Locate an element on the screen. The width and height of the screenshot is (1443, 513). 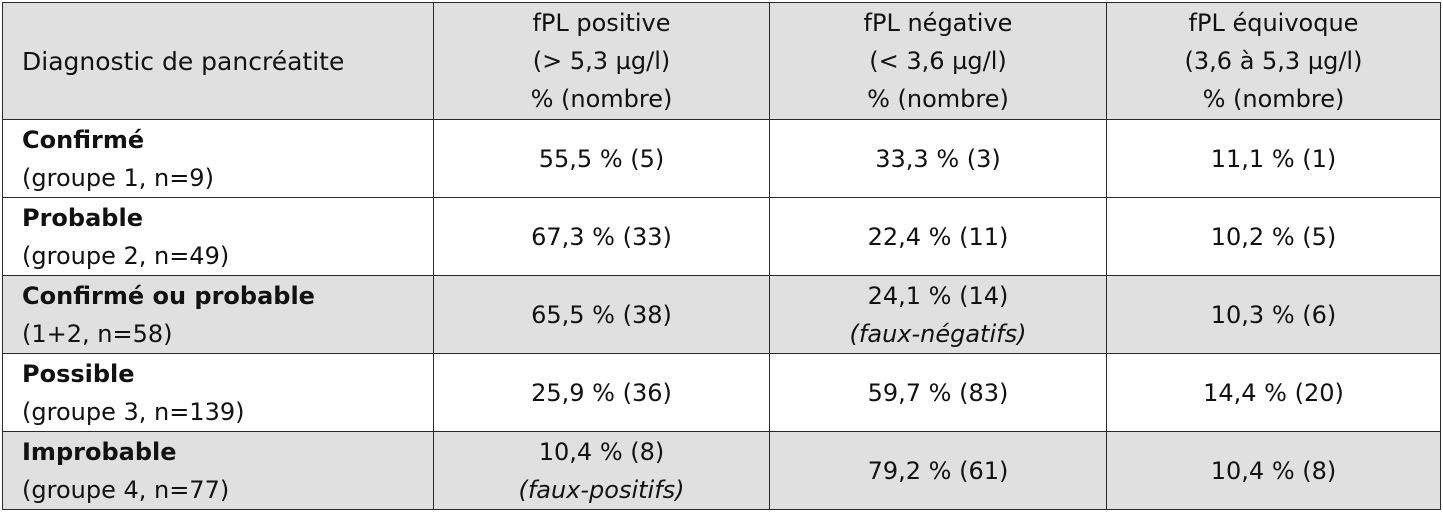
diagnosis-label: Confirmé is located at coordinates (83, 139).